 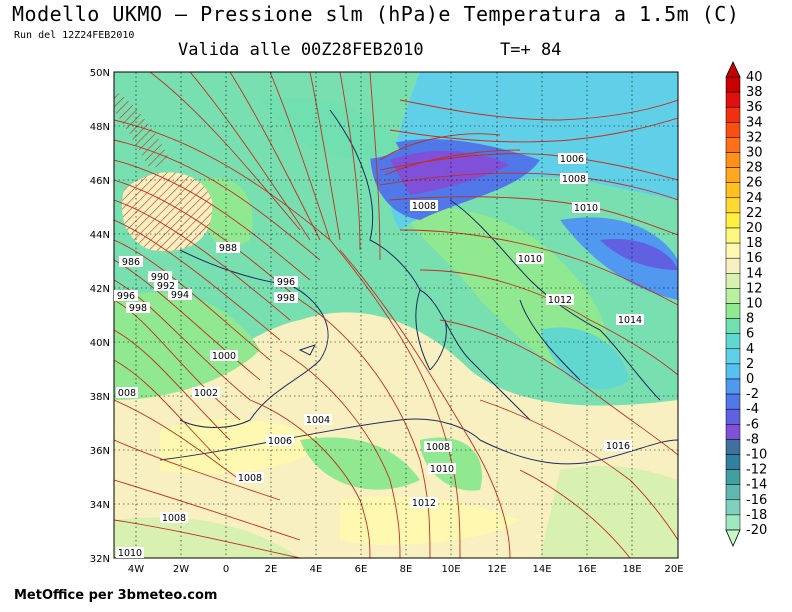 I want to click on svg-text: 994, so click(x=180, y=295).